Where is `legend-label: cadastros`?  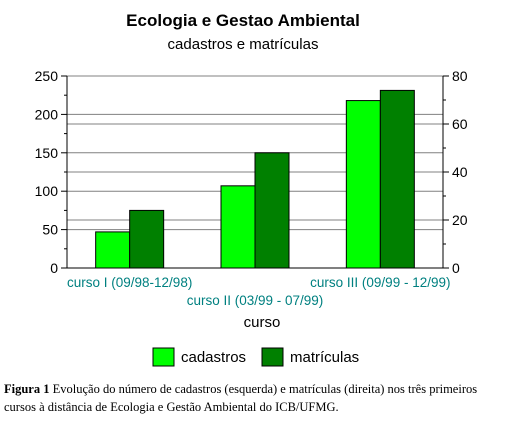
legend-label: cadastros is located at coordinates (213, 357).